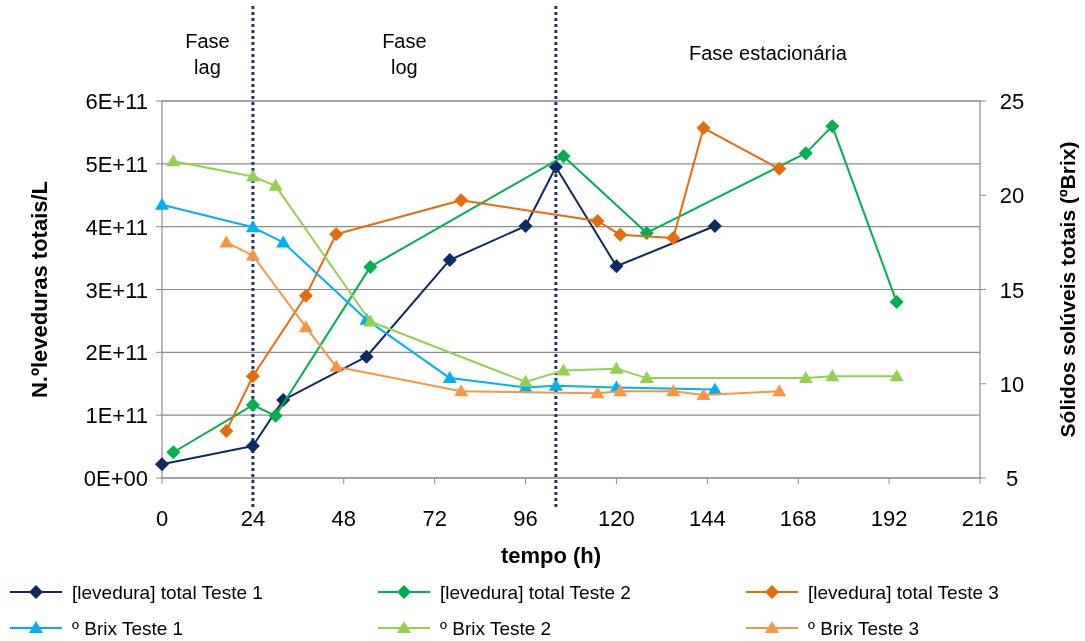  What do you see at coordinates (525, 518) in the screenshot?
I see `x-tick-label: 96` at bounding box center [525, 518].